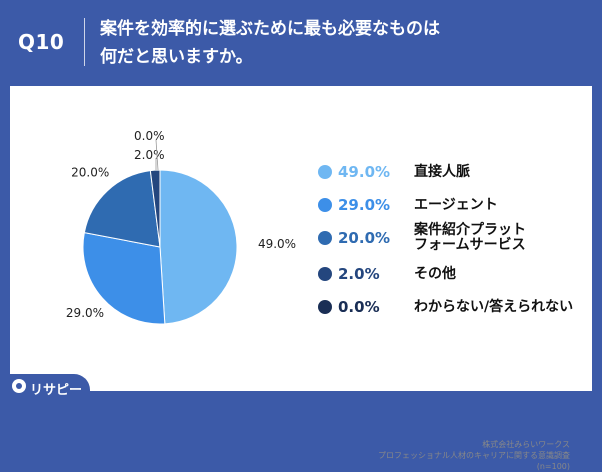 The height and width of the screenshot is (472, 602). What do you see at coordinates (494, 306) in the screenshot?
I see `legend-label: わからない/答えられない` at bounding box center [494, 306].